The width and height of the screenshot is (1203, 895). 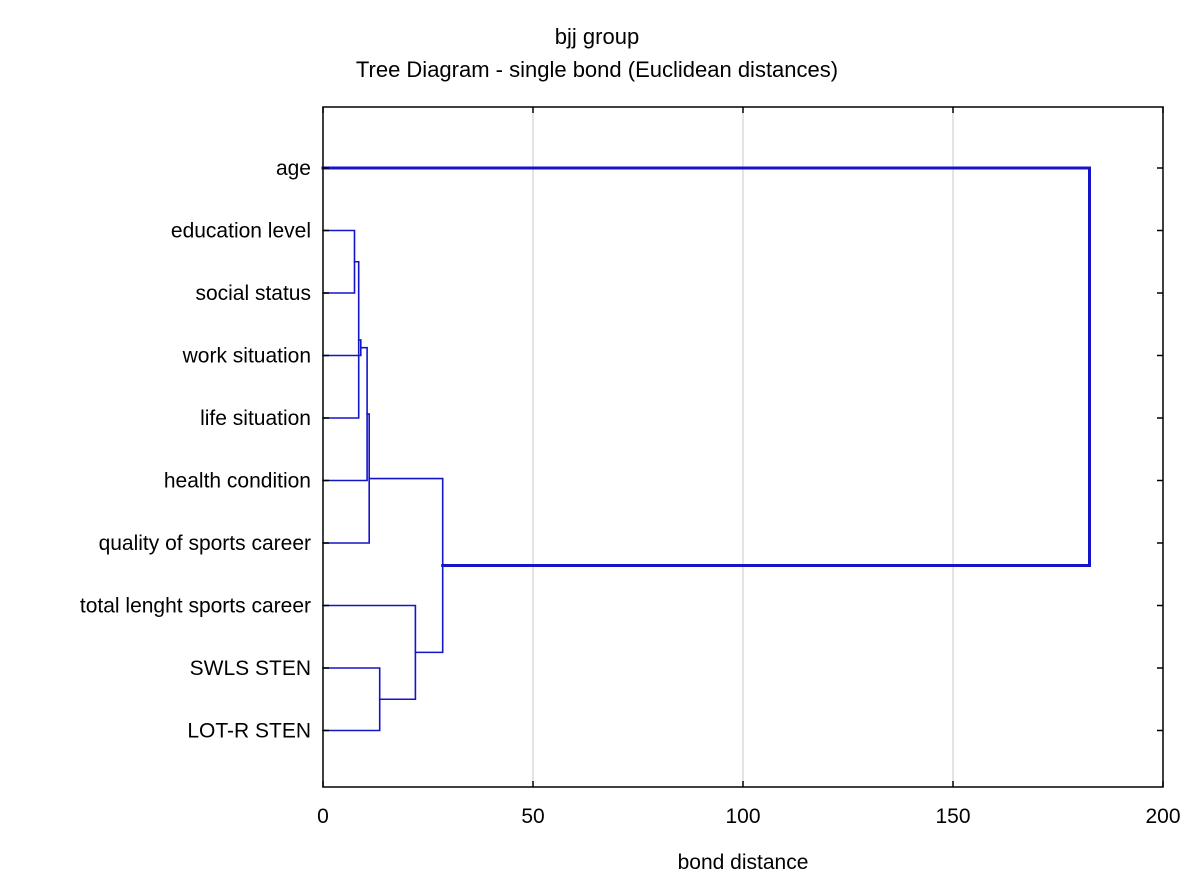 What do you see at coordinates (241, 231) in the screenshot?
I see `leaf-label: education level` at bounding box center [241, 231].